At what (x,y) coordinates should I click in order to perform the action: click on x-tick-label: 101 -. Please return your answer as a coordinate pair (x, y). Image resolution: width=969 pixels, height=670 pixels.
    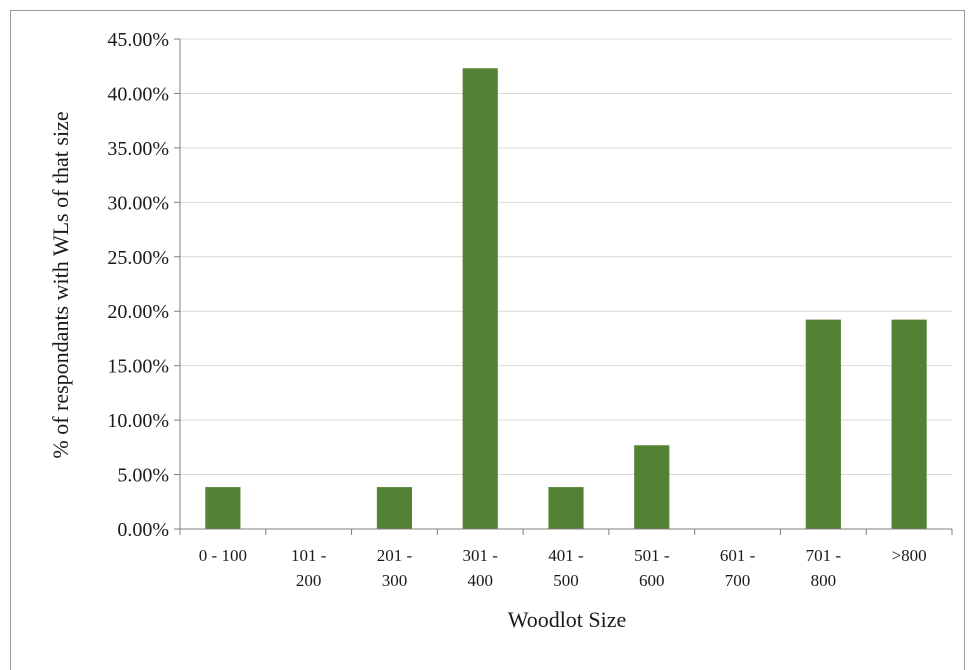
    Looking at the image, I should click on (309, 555).